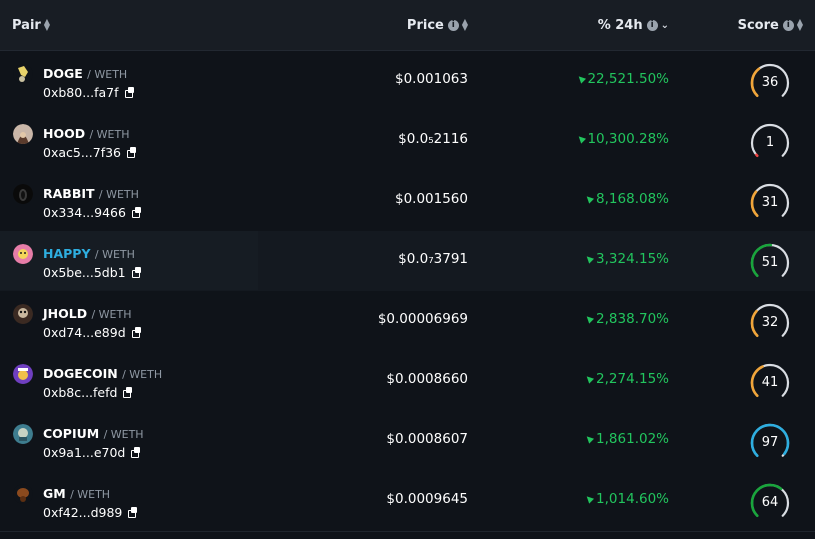  I want to click on change-value: 8,168.08%, so click(632, 199).